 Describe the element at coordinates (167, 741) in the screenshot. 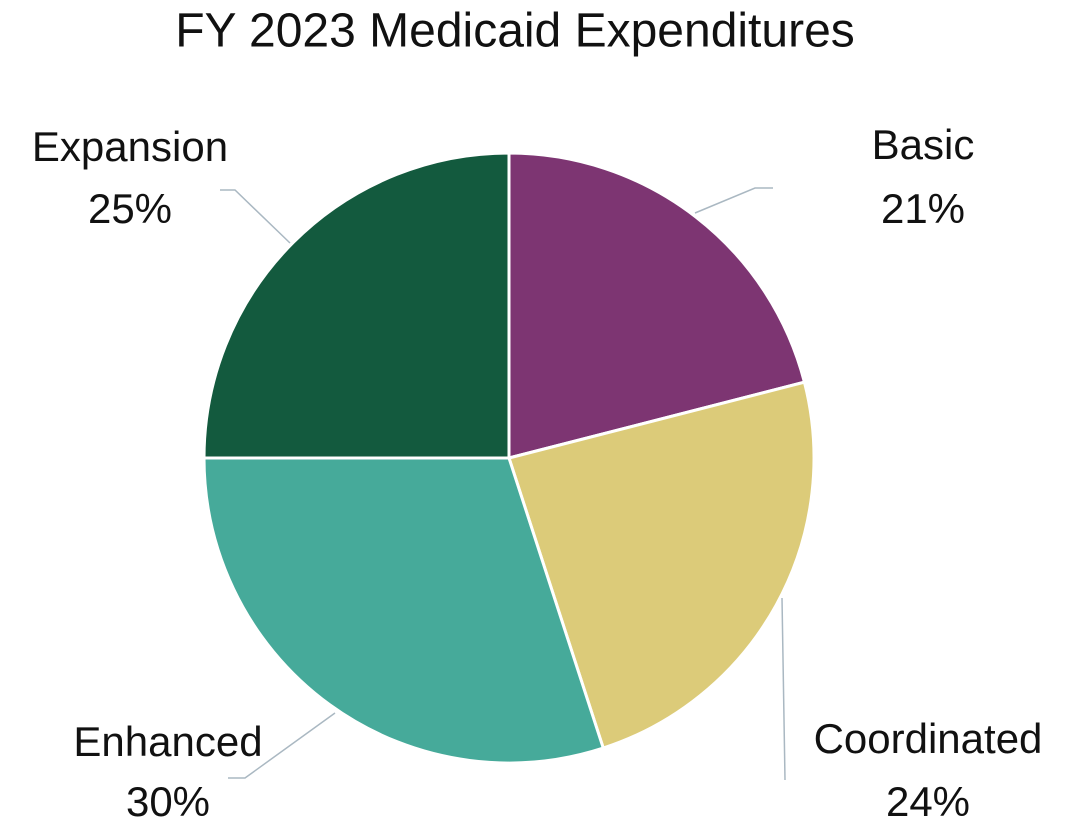

I see `category-label: Enhanced` at that location.